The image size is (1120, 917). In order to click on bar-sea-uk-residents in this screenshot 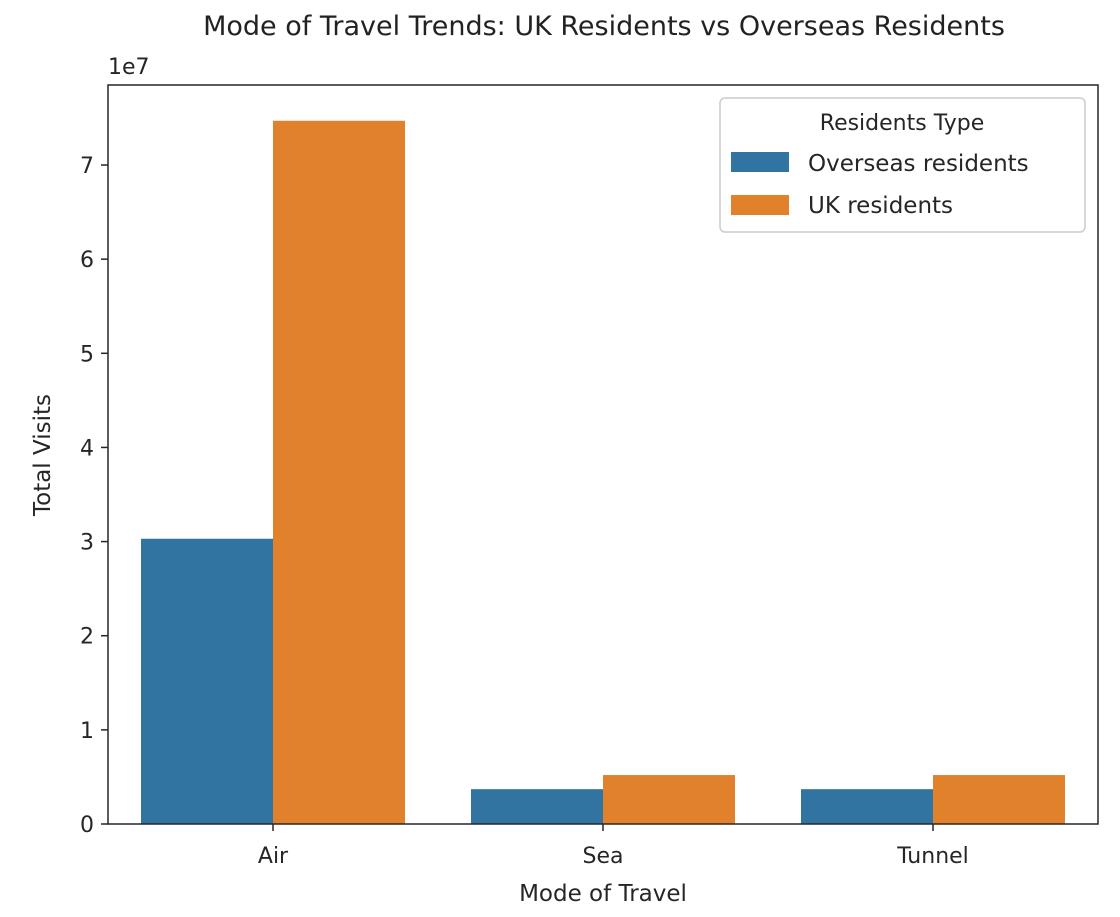, I will do `click(669, 799)`.